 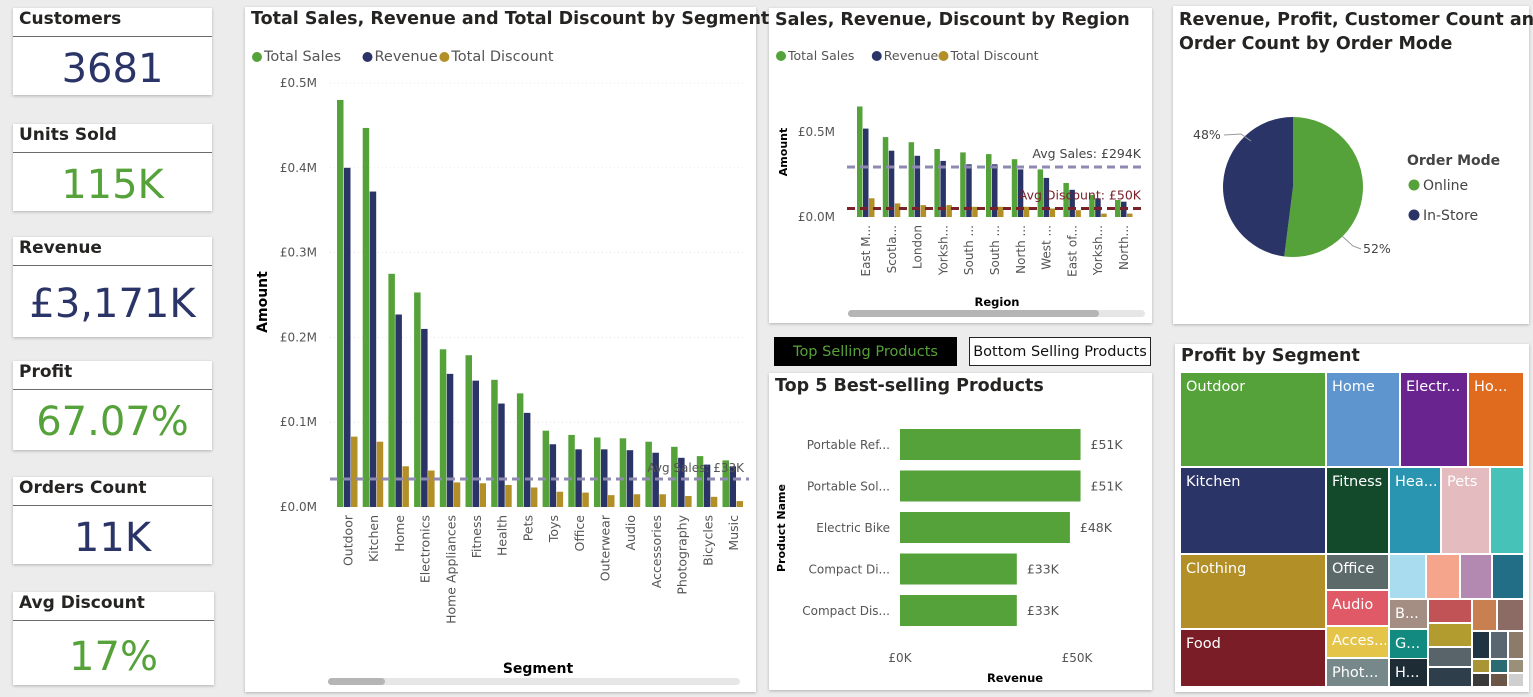 What do you see at coordinates (112, 287) in the screenshot?
I see `kpi-card-revenue: Revenue £3,171K` at bounding box center [112, 287].